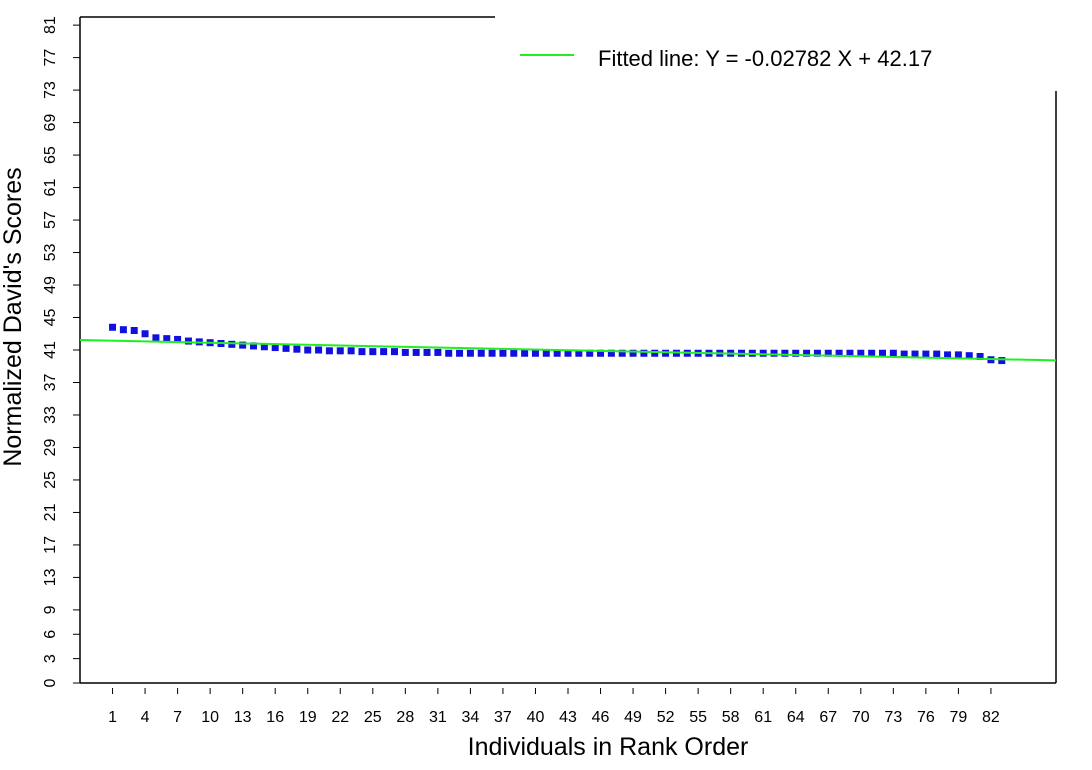  I want to click on y-tick-label: 9, so click(50, 609).